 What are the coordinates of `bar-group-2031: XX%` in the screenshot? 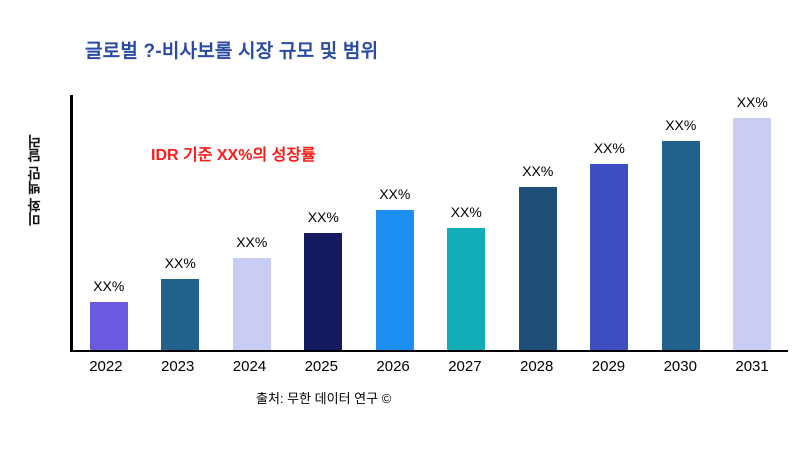 It's located at (753, 222).